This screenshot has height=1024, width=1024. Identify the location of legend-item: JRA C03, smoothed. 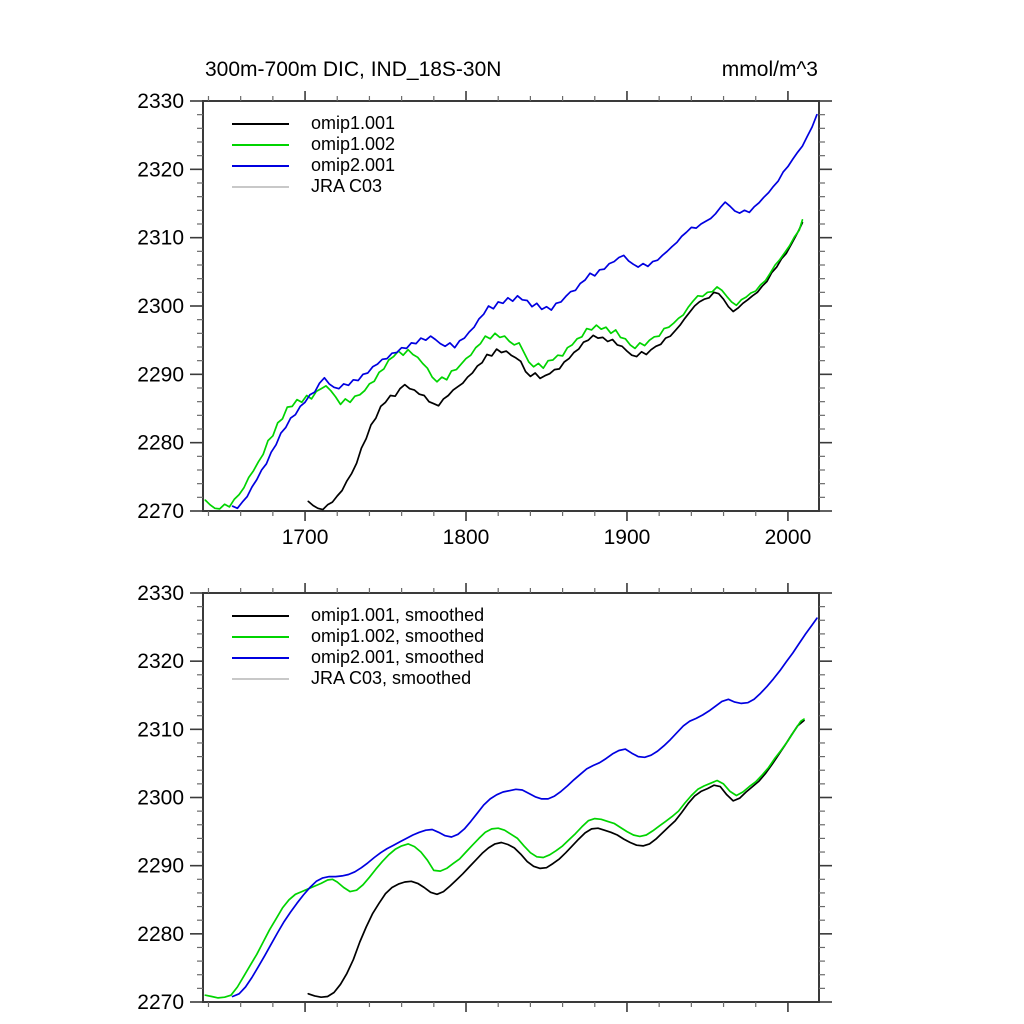
(358, 678).